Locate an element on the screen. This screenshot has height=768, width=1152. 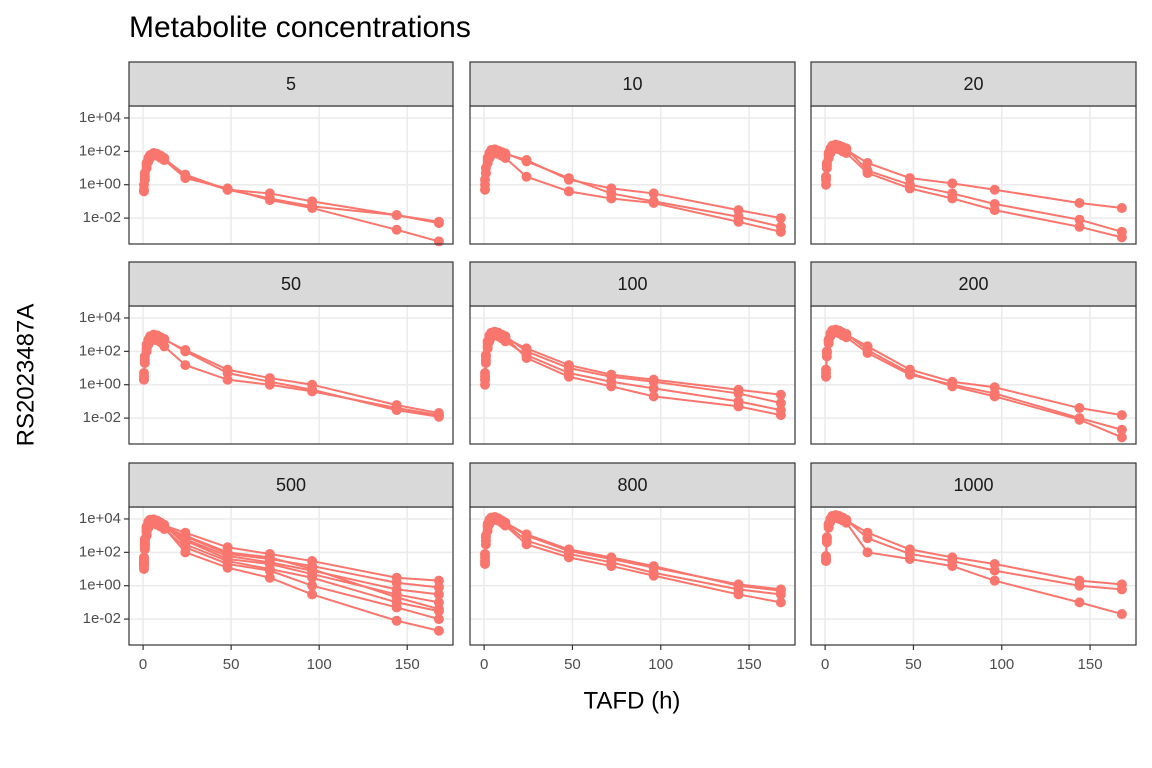
strip-label: 20 is located at coordinates (973, 84).